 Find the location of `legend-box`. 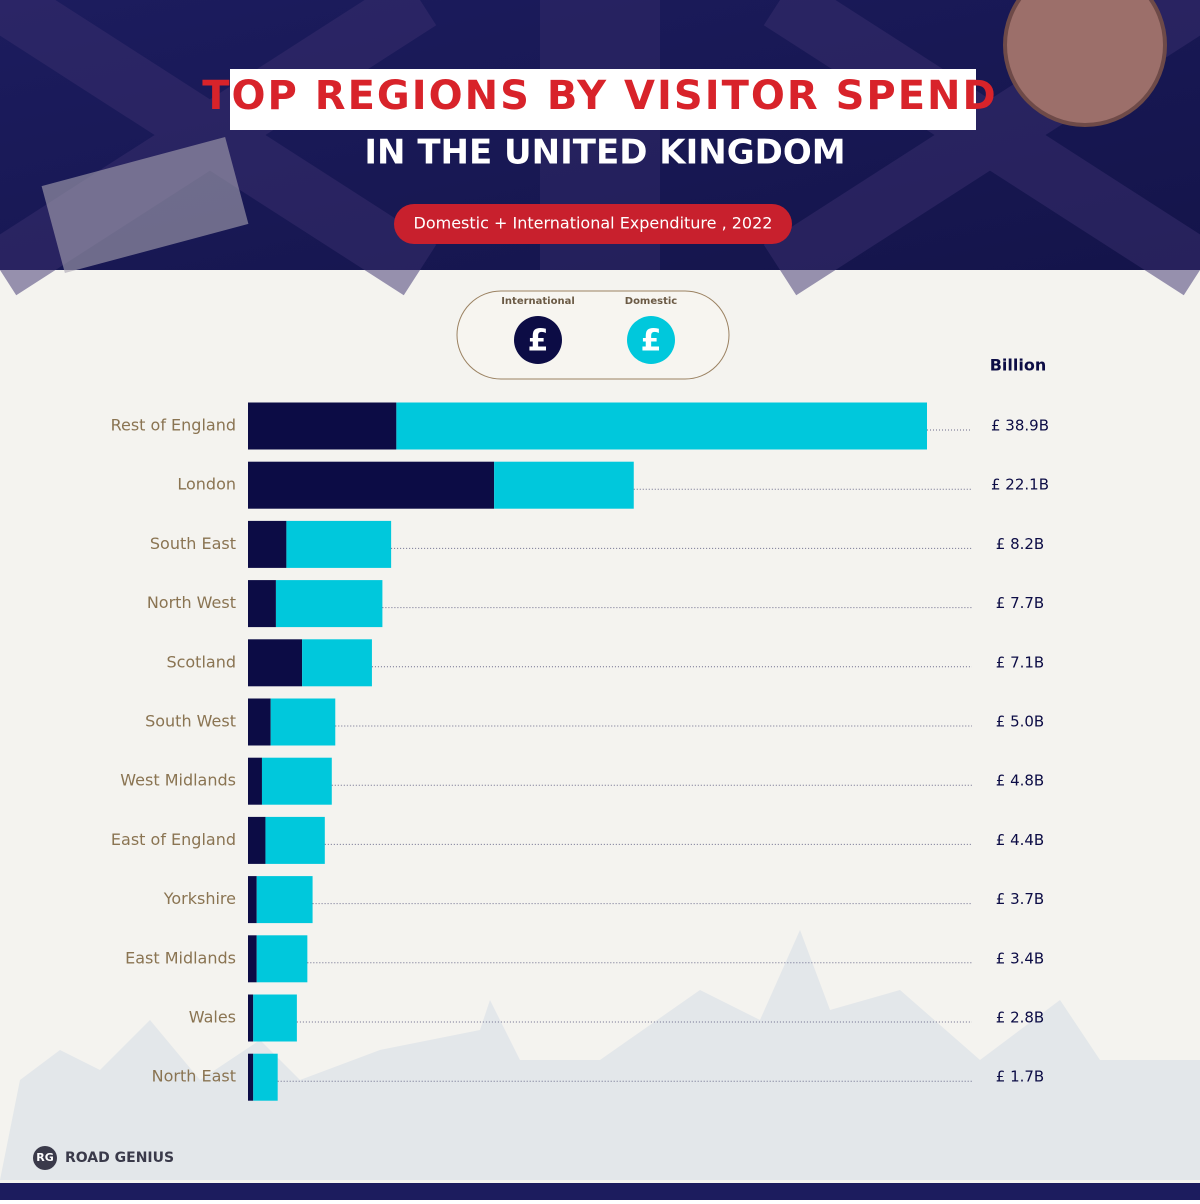

legend-box is located at coordinates (593, 335).